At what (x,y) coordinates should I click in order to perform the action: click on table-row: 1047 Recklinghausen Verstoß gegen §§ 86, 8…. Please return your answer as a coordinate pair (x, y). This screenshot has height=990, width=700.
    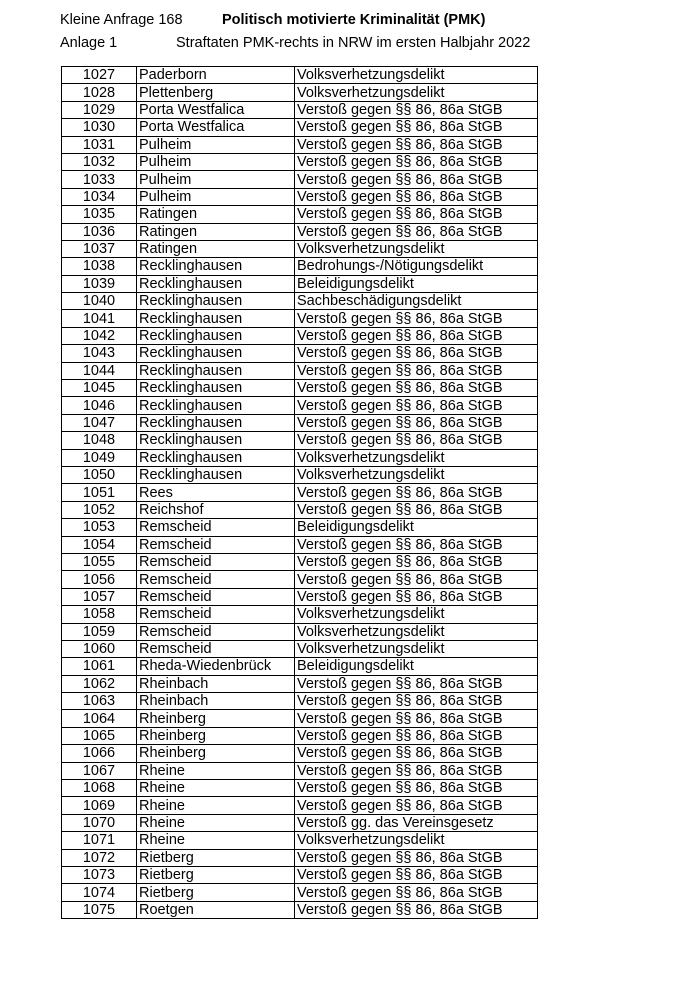
    Looking at the image, I should click on (299, 423).